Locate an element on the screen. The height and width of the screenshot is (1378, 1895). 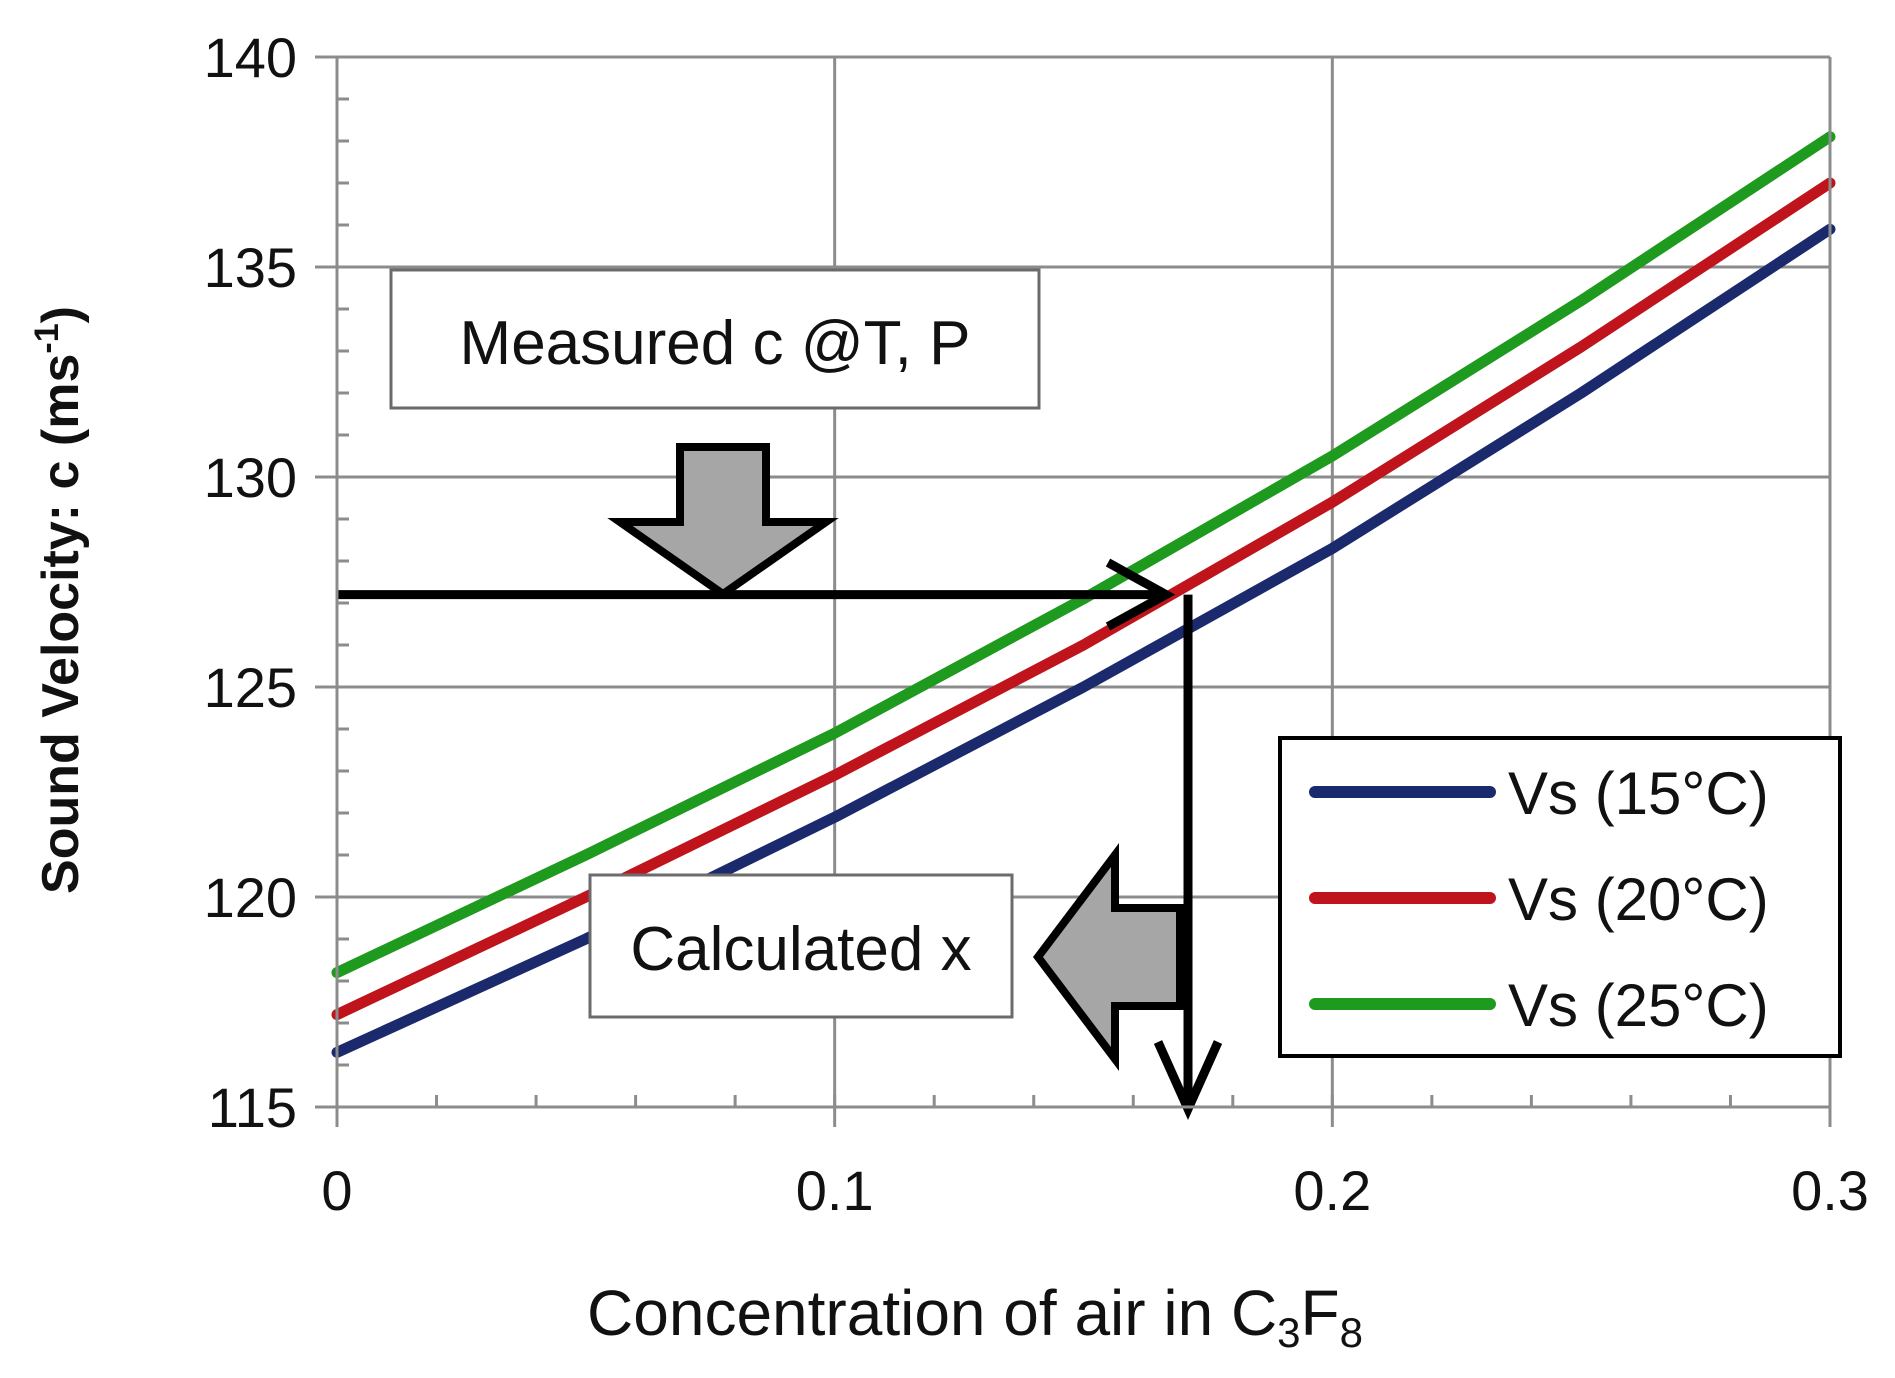
y-axis-label-sup: -1 is located at coordinates (47, 338).